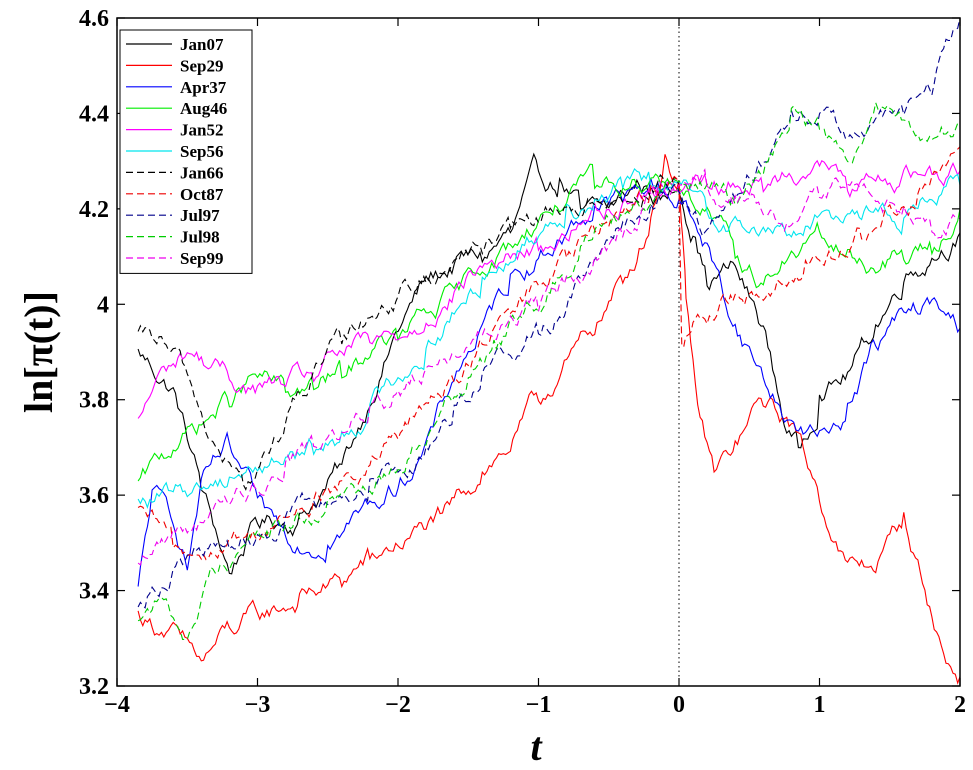  What do you see at coordinates (202, 44) in the screenshot?
I see `legend-entry-jan07: Jan07` at bounding box center [202, 44].